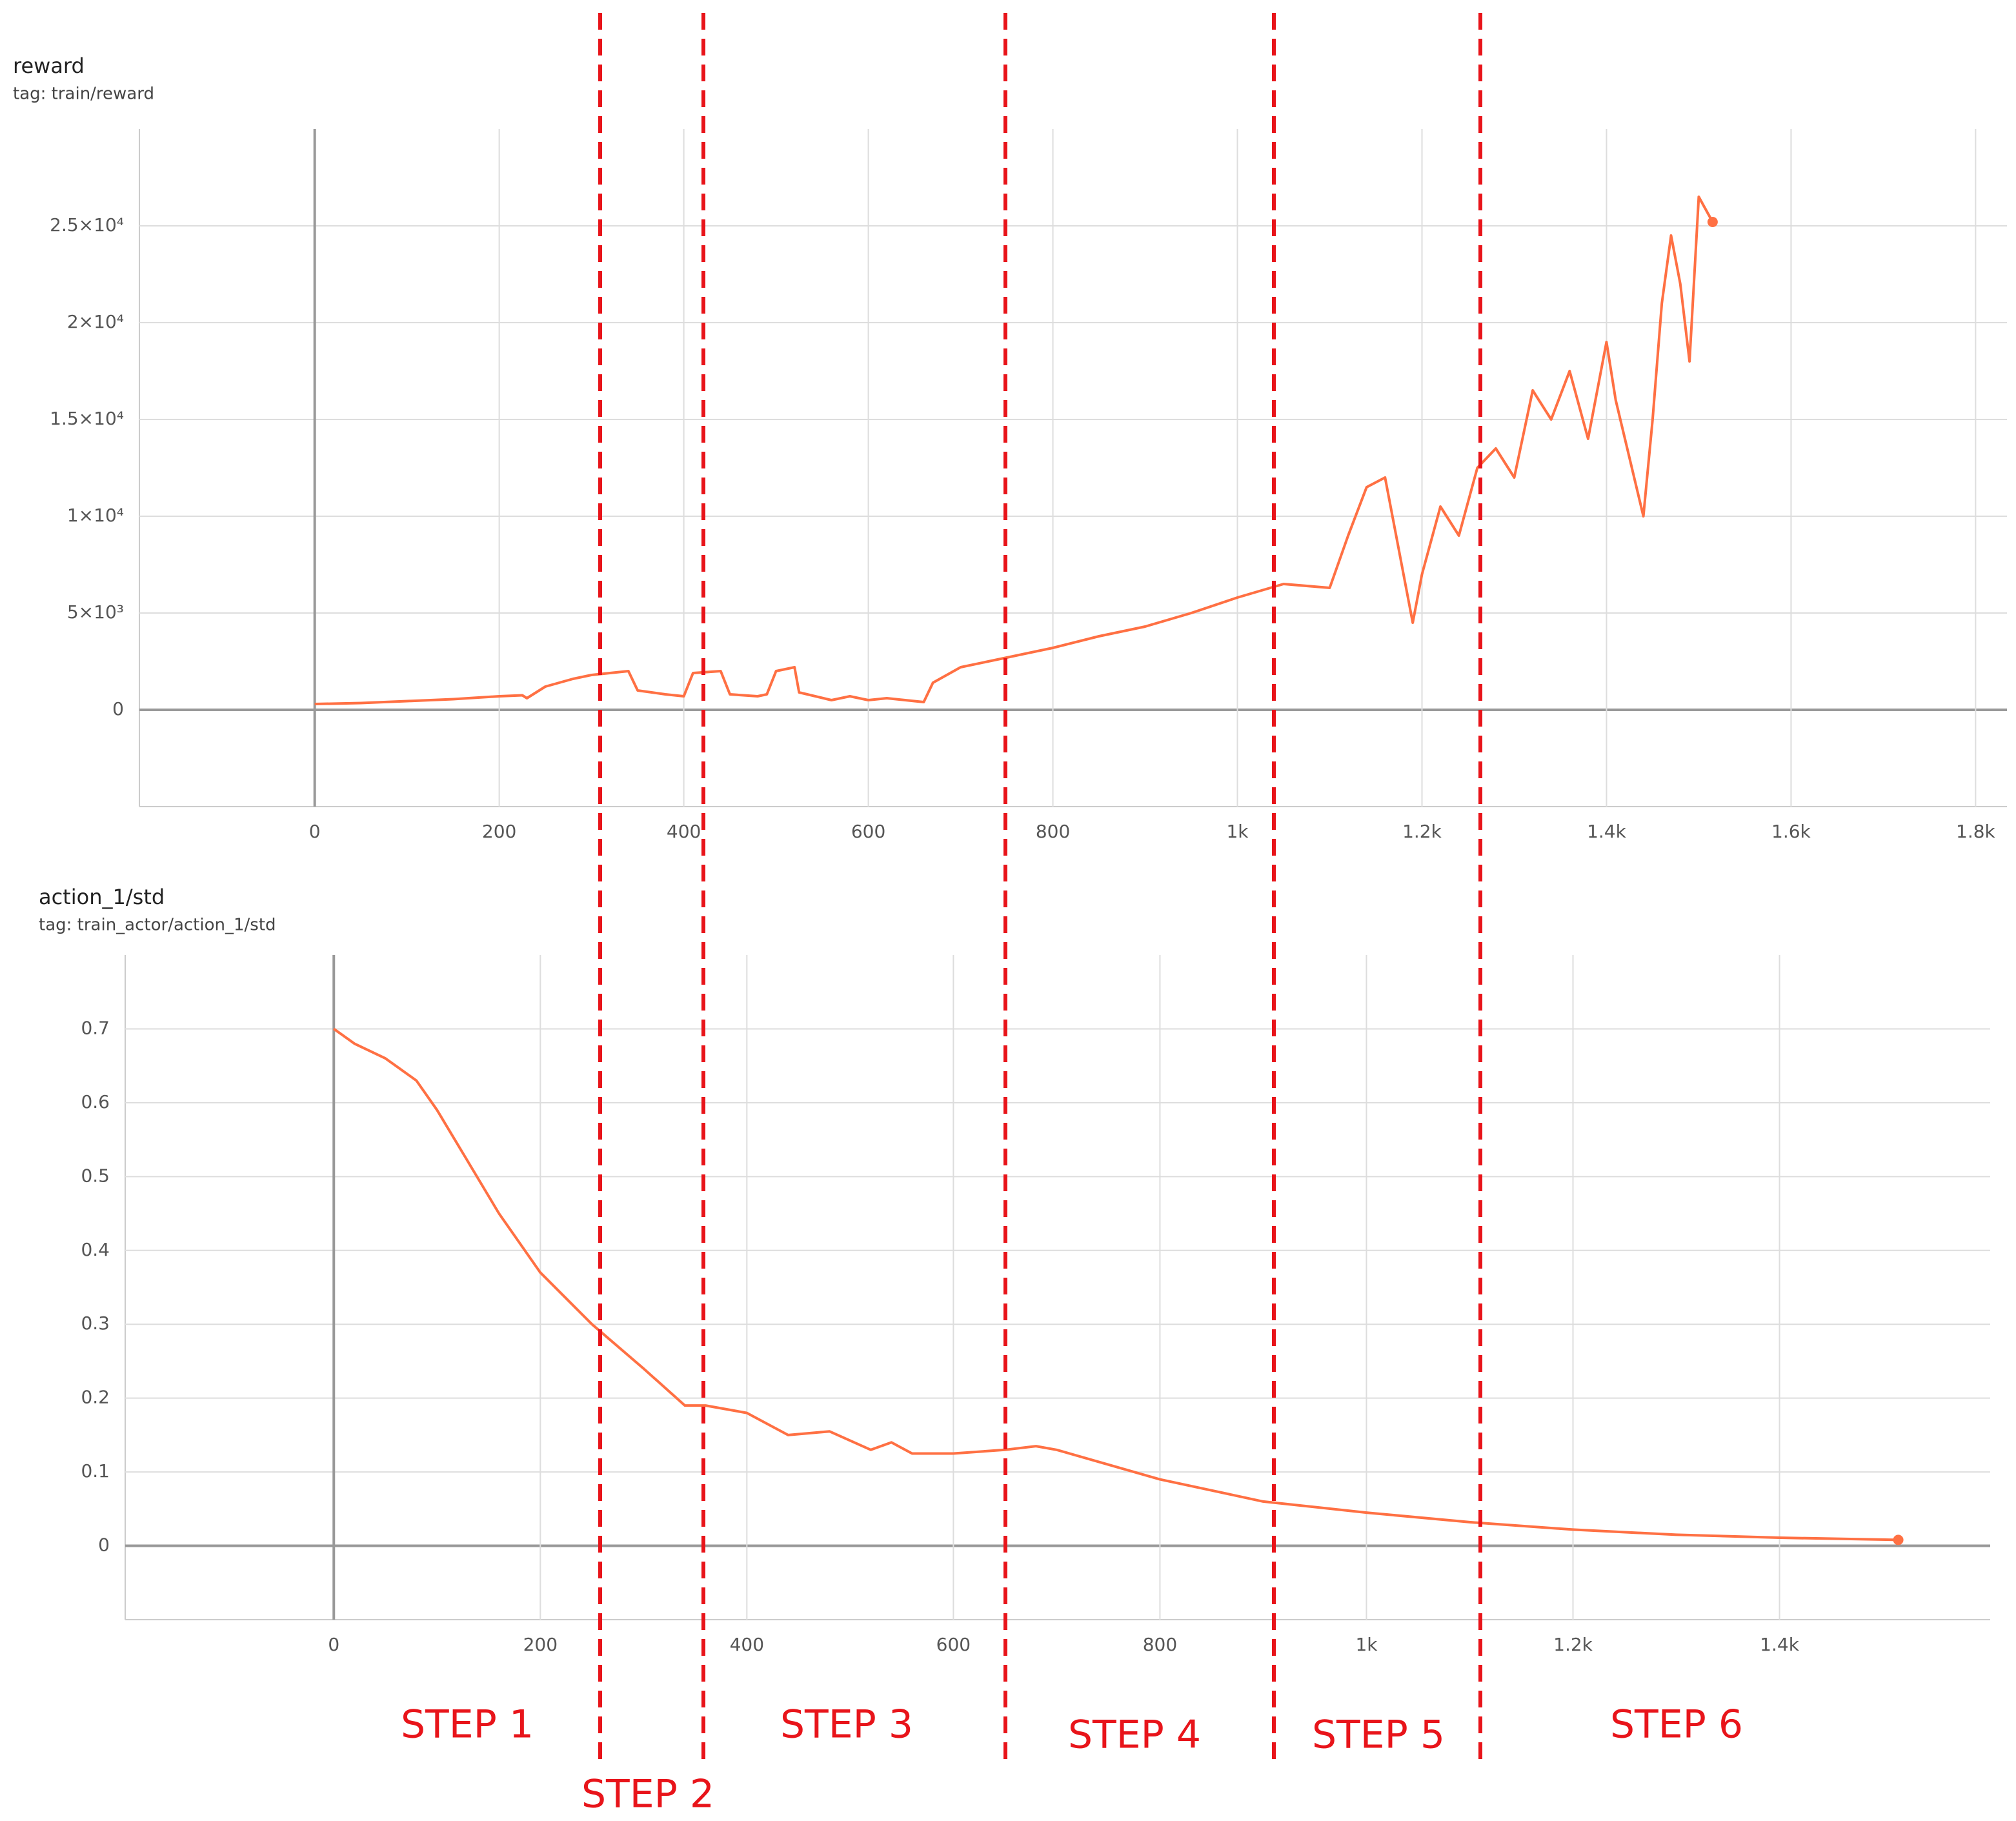 The width and height of the screenshot is (2016, 1821). I want to click on y-tick-label: 2×10⁴, so click(95, 321).